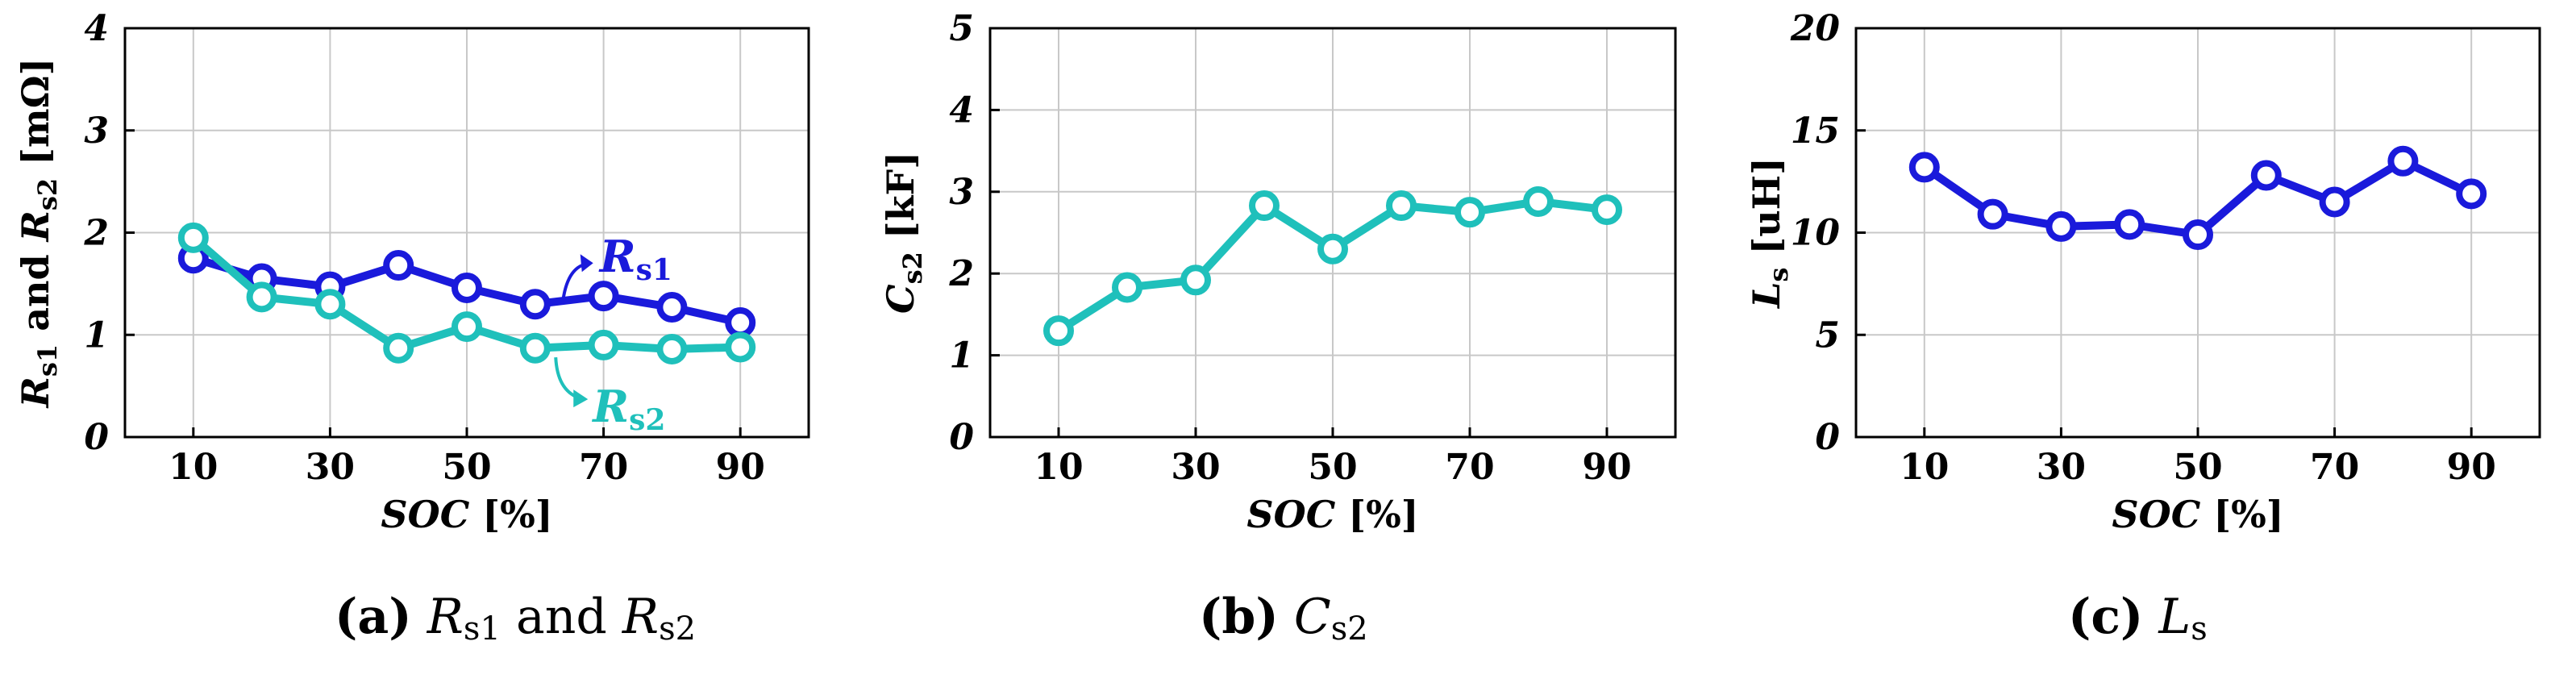 The width and height of the screenshot is (2576, 683). What do you see at coordinates (374, 617) in the screenshot?
I see `caption-letter: (a)` at bounding box center [374, 617].